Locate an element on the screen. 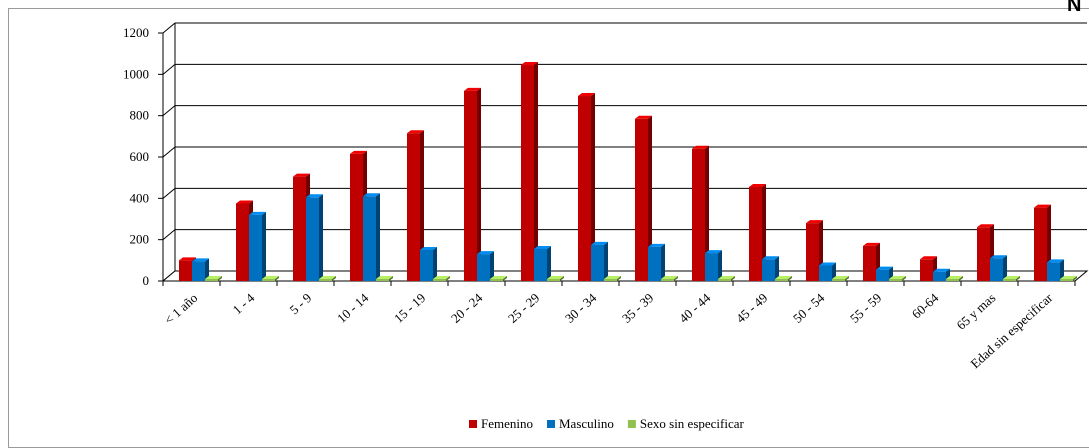 Image resolution: width=1089 pixels, height=448 pixels. x-tick-label: 50 - 54 is located at coordinates (809, 308).